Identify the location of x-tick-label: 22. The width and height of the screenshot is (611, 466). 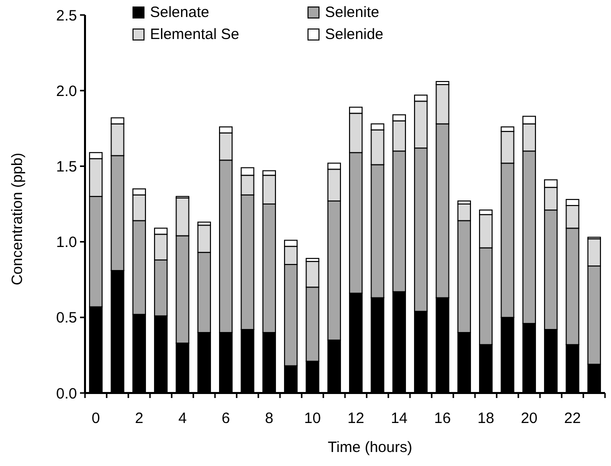
(572, 418).